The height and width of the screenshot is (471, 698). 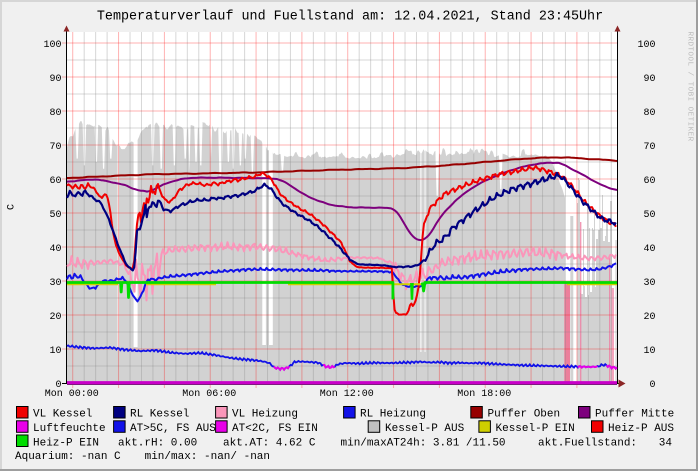 What do you see at coordinates (157, 443) in the screenshot?
I see `svg-text: akt.rH: 0.00` at bounding box center [157, 443].